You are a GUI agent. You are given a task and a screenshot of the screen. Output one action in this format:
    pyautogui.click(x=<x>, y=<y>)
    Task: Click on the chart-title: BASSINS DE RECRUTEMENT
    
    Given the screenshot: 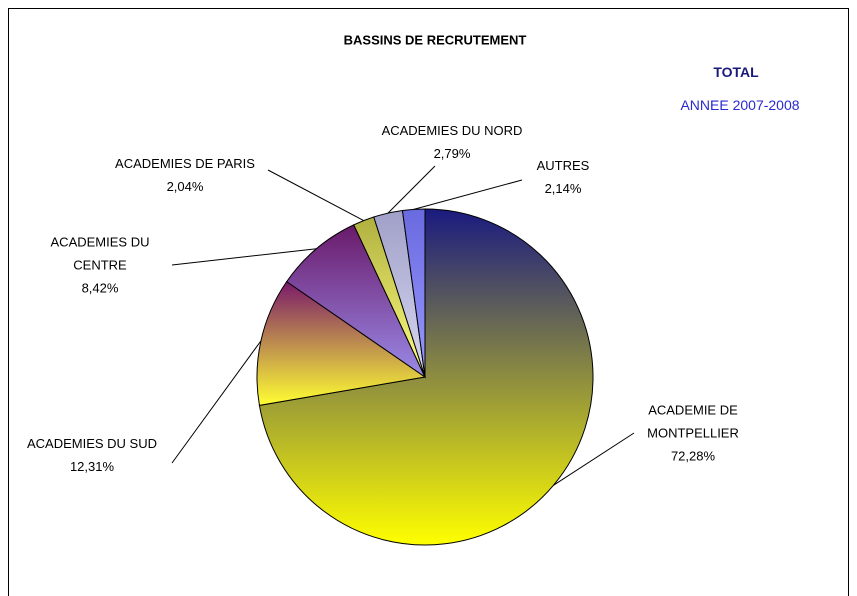 What is the action you would take?
    pyautogui.click(x=435, y=40)
    